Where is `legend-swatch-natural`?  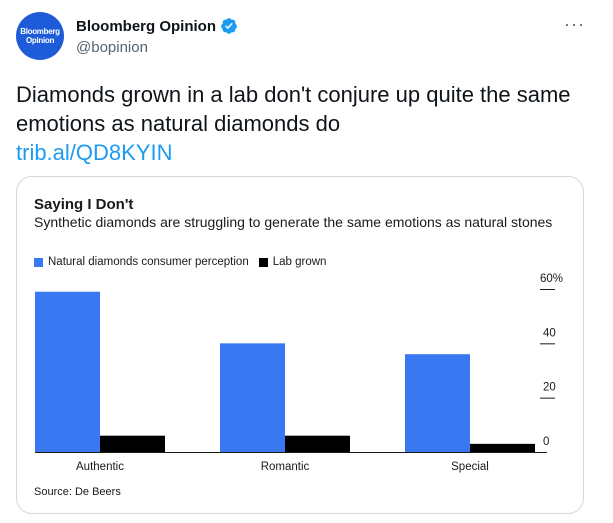
legend-swatch-natural is located at coordinates (38, 262).